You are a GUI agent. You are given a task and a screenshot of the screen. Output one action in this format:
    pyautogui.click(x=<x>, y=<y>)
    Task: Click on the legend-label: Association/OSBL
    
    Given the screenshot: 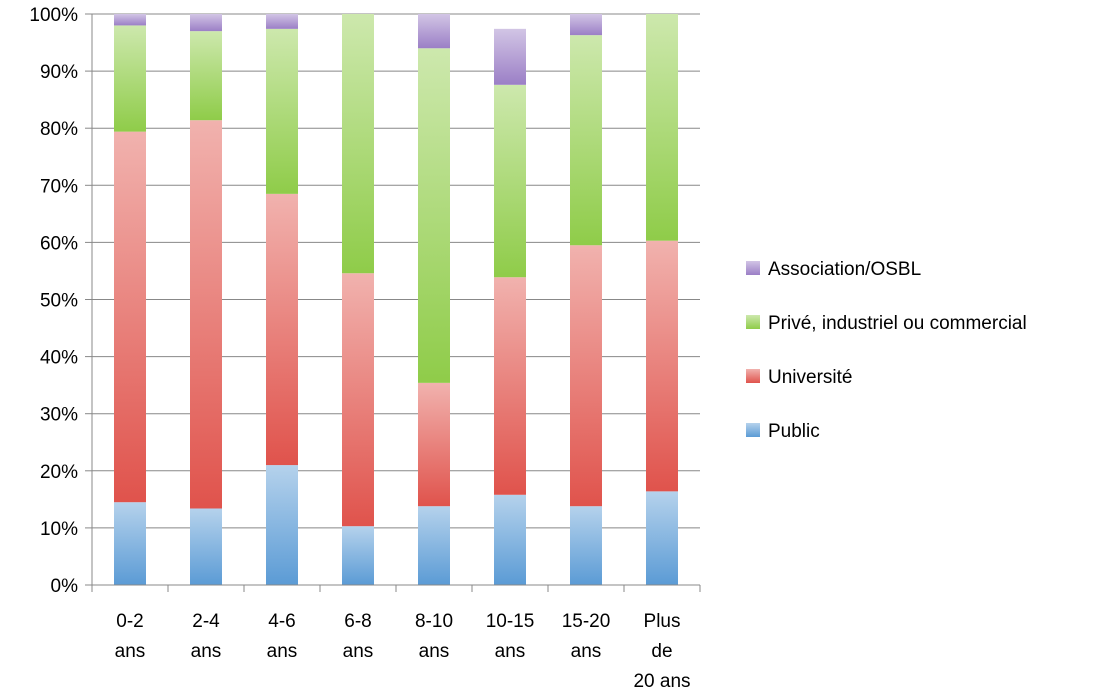 What is the action you would take?
    pyautogui.click(x=844, y=269)
    